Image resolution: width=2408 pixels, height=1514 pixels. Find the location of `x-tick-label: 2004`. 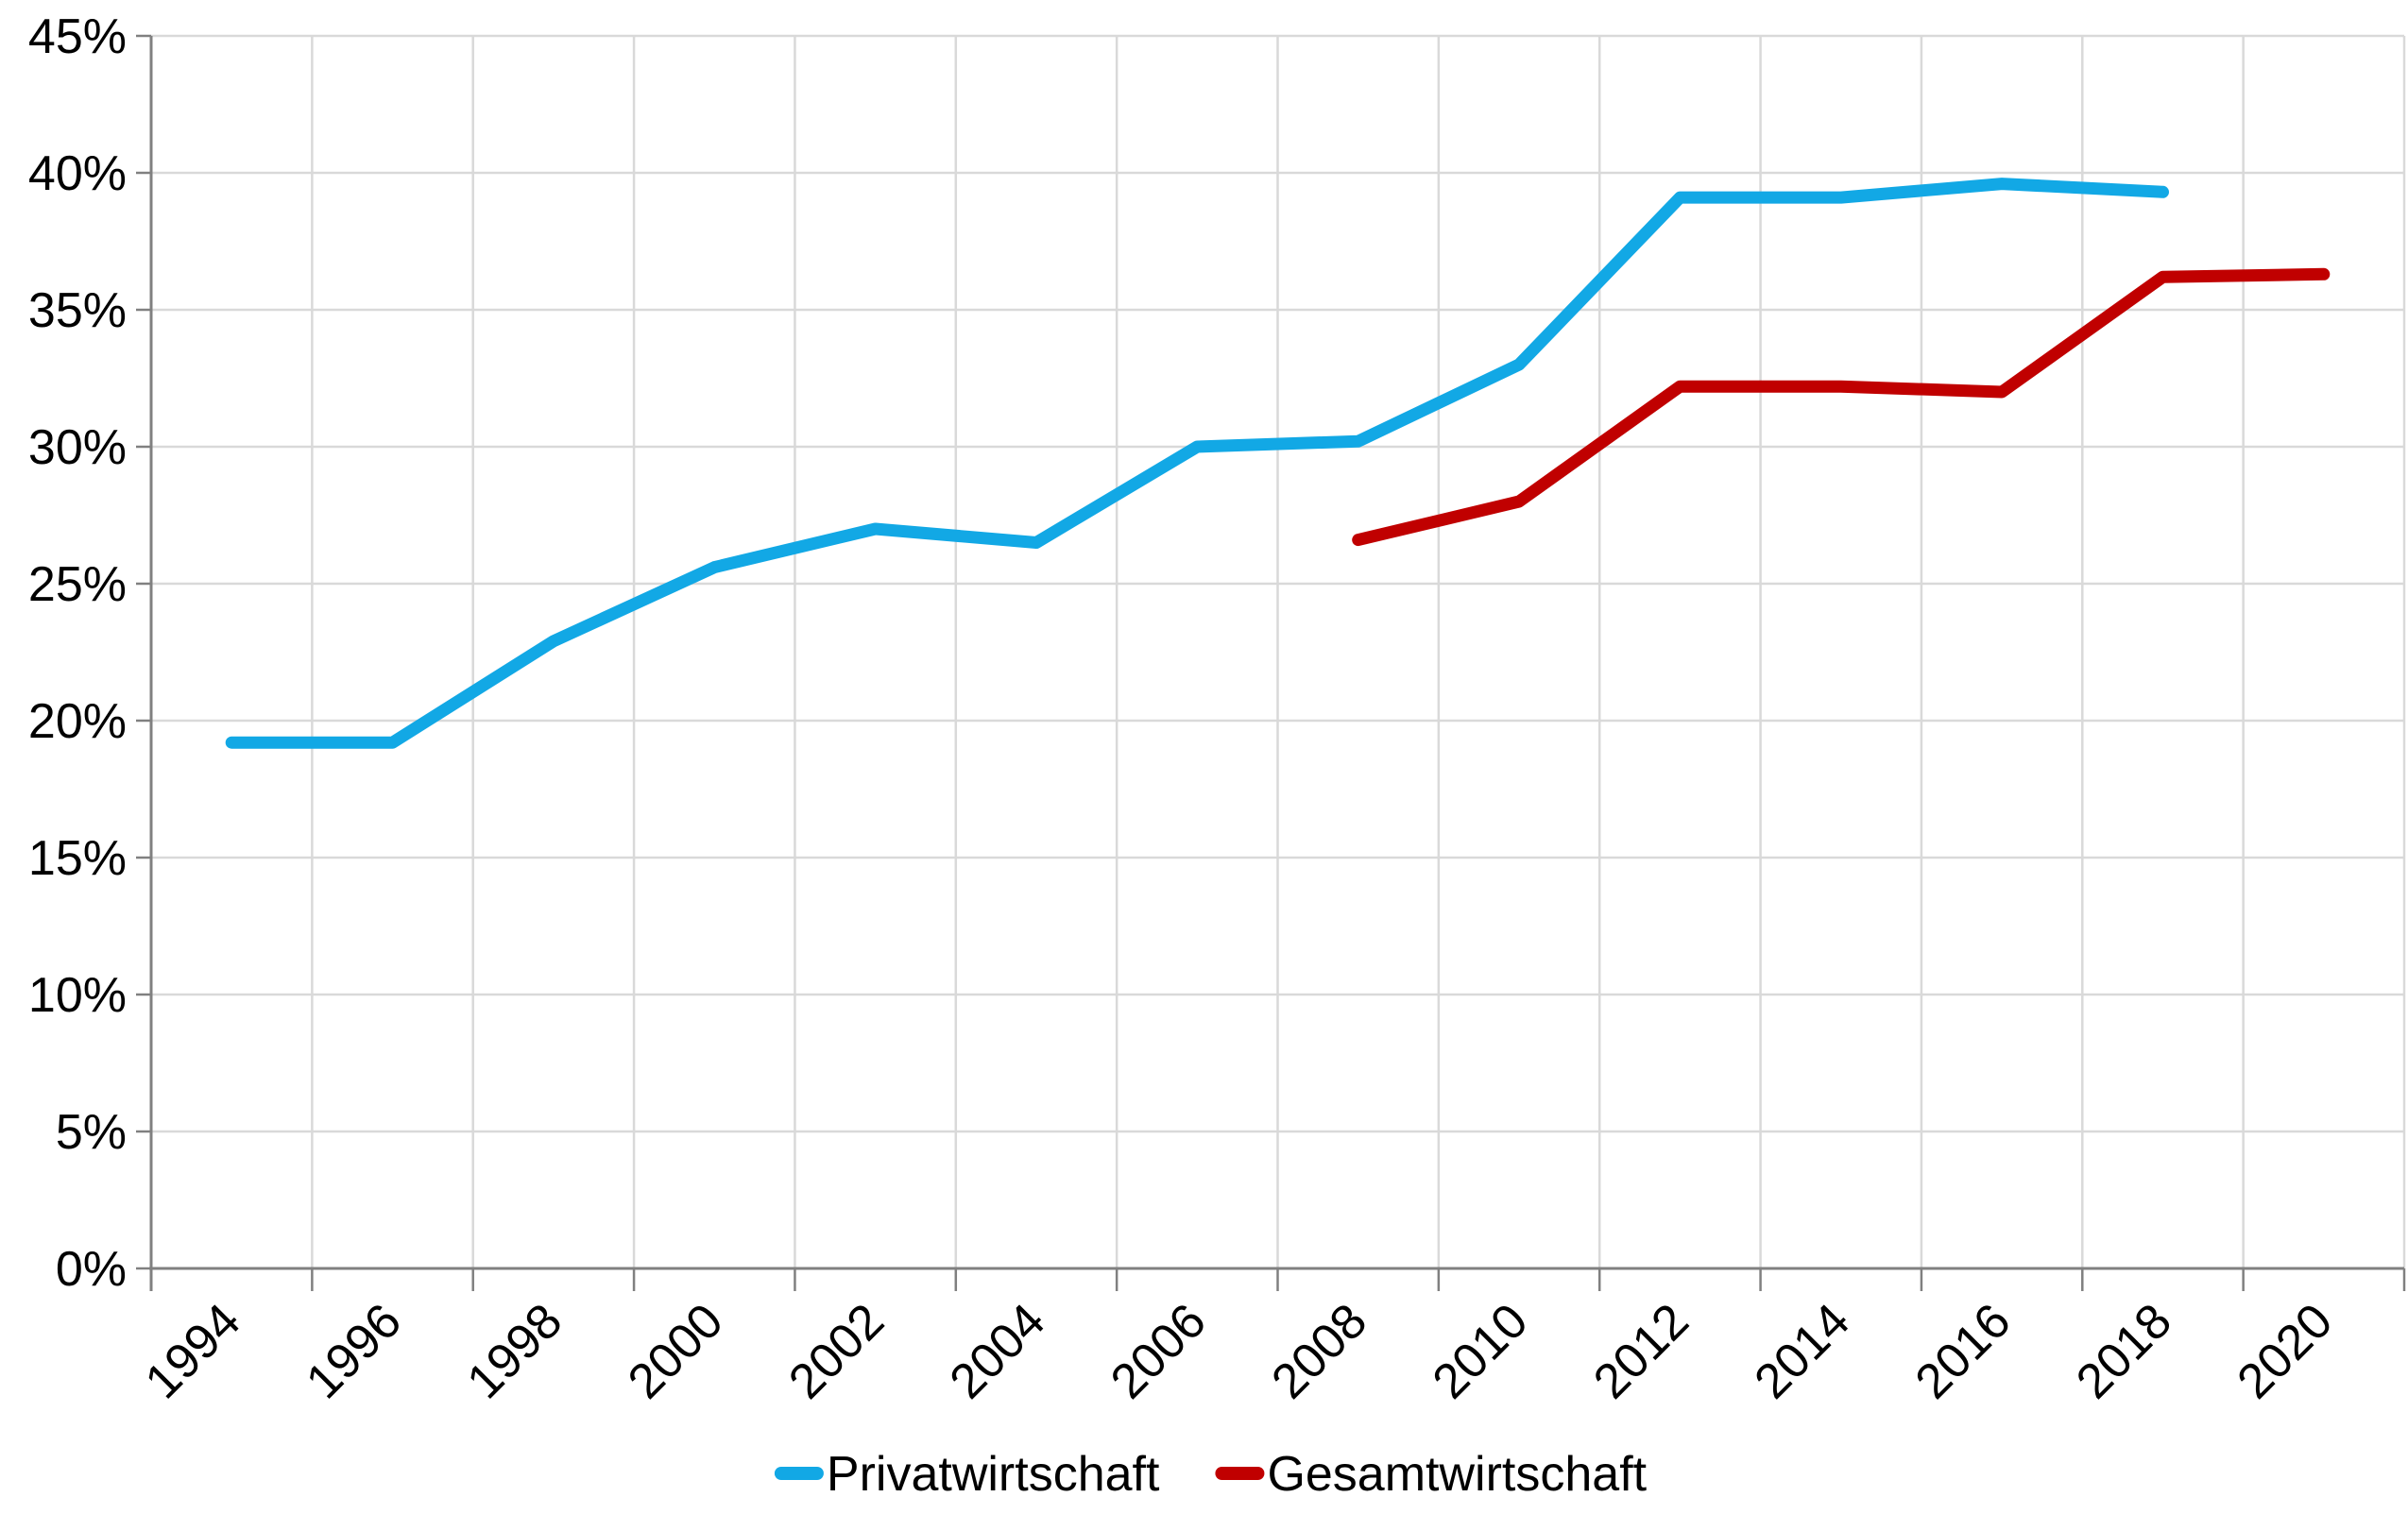

x-tick-label: 2004 is located at coordinates (998, 1351).